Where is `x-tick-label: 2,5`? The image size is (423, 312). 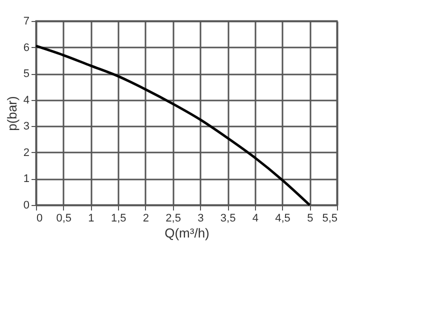
x-tick-label: 2,5 is located at coordinates (173, 218).